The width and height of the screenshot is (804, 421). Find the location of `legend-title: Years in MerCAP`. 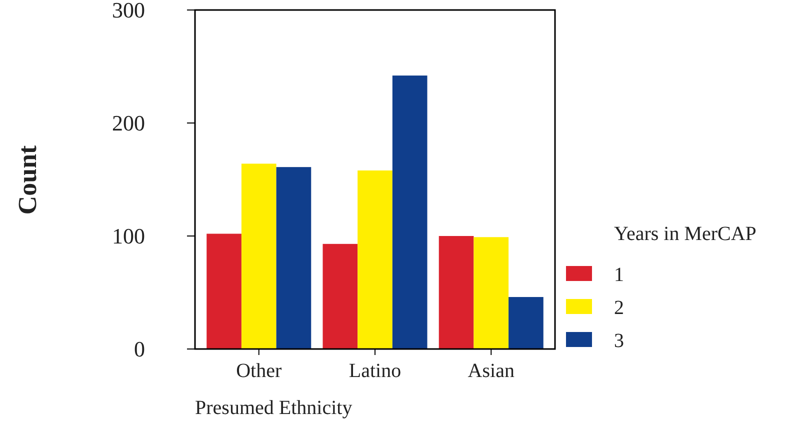

legend-title: Years in MerCAP is located at coordinates (685, 234).